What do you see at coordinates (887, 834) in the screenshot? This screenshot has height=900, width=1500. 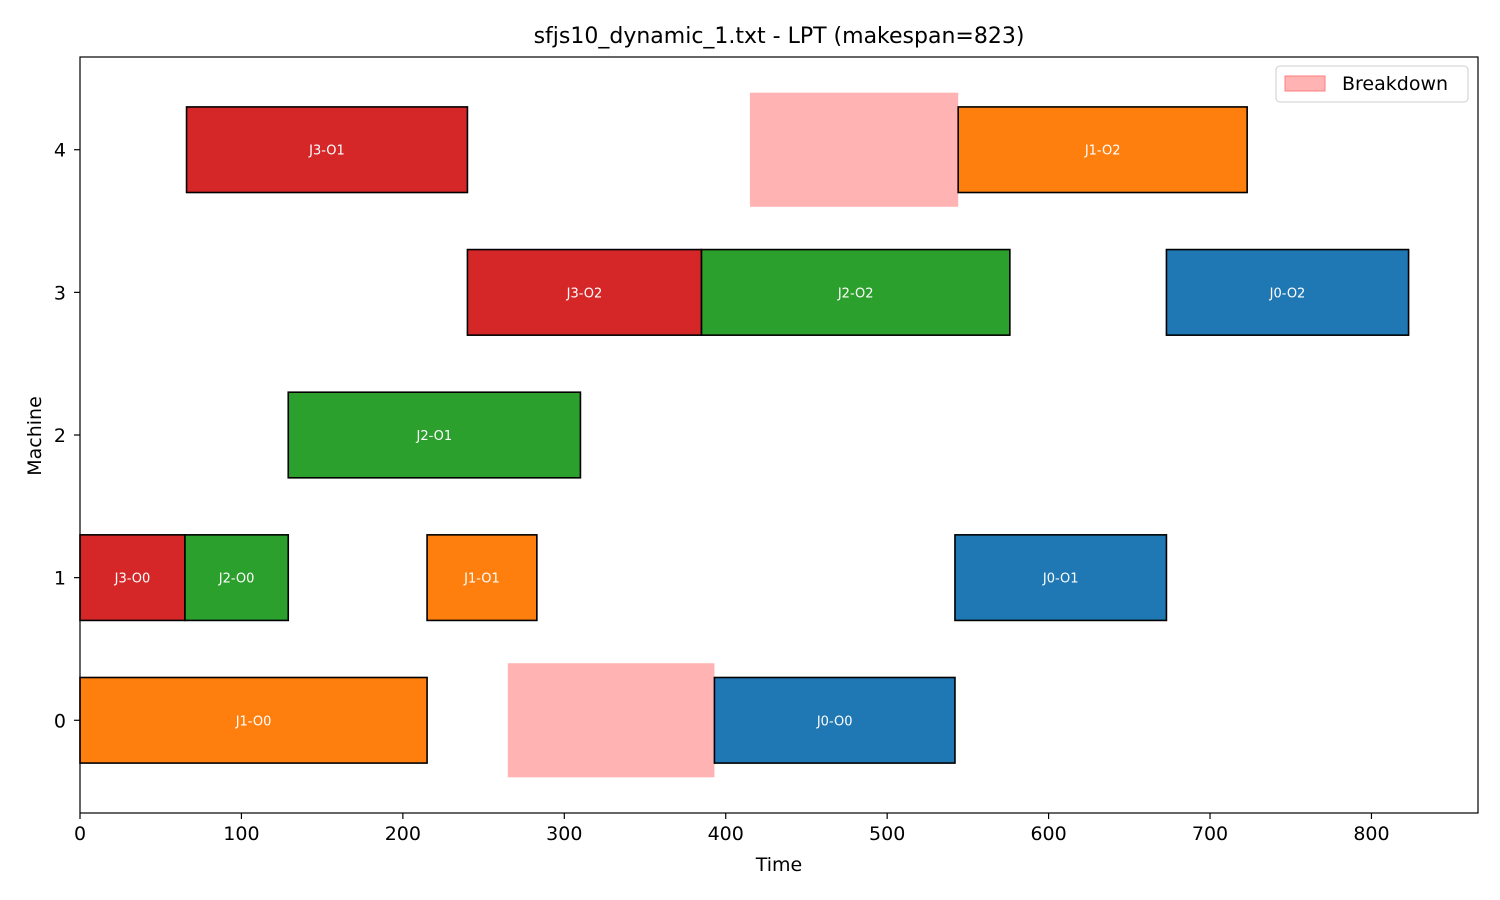 I see `x-tick-label: 500` at bounding box center [887, 834].